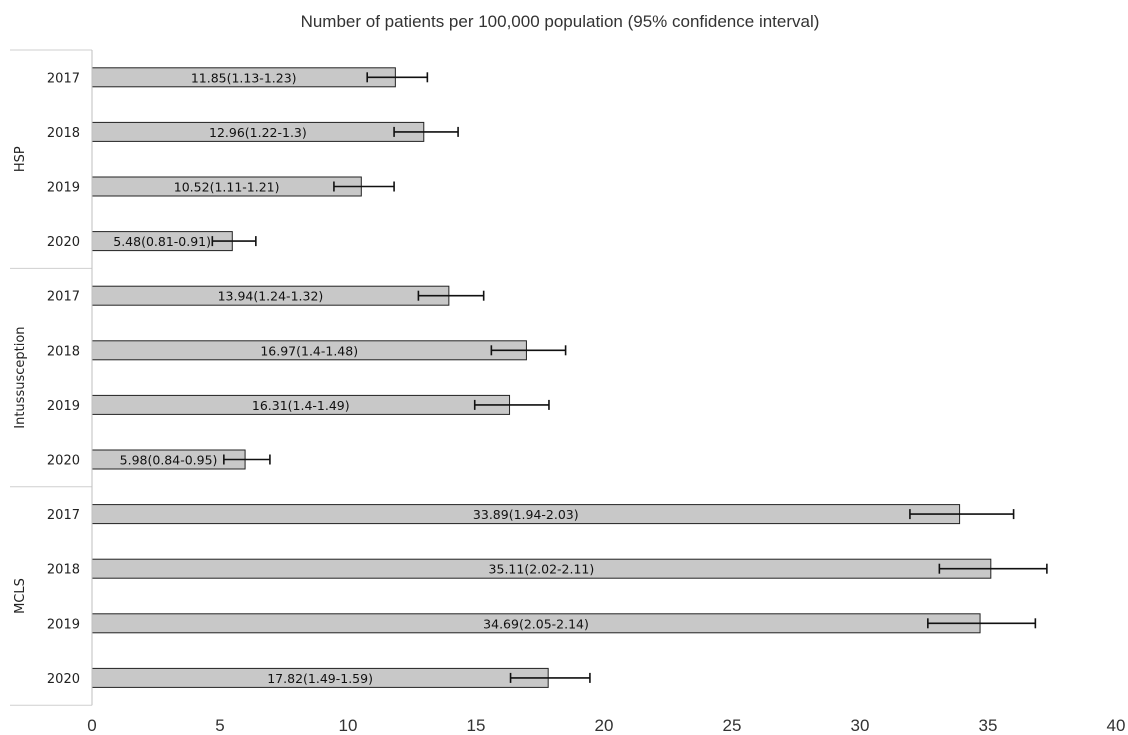  What do you see at coordinates (244, 77) in the screenshot?
I see `data-label: 11.85(1.13-1.23)` at bounding box center [244, 77].